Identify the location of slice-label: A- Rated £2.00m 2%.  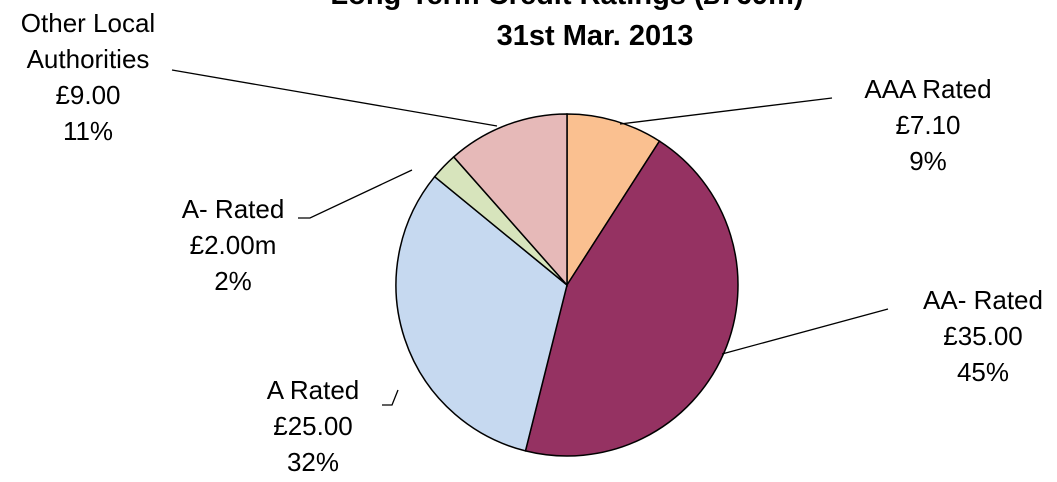
(233, 245).